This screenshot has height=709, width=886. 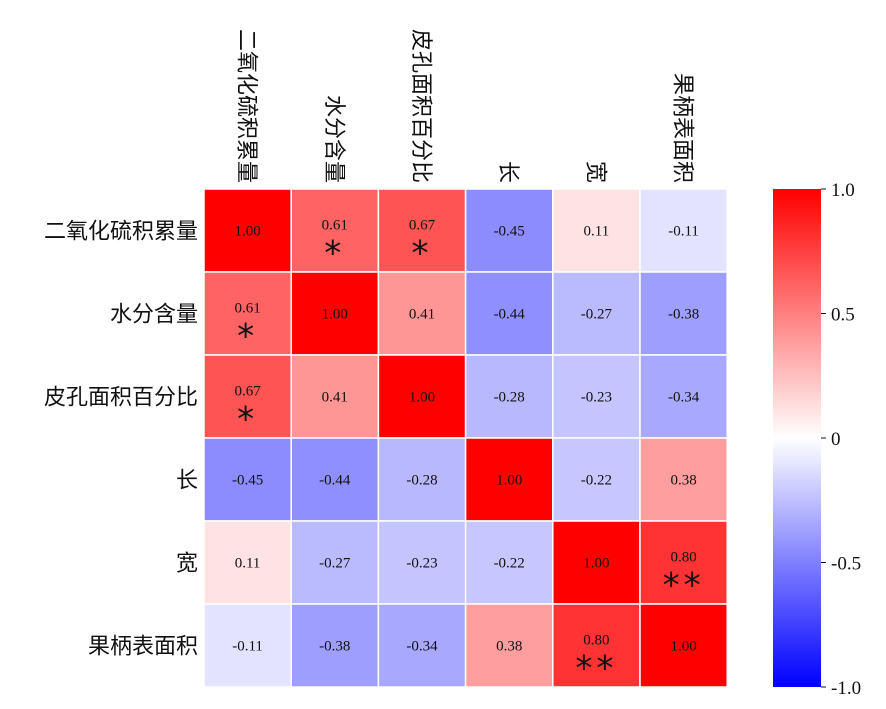 What do you see at coordinates (797, 438) in the screenshot?
I see `colorbar` at bounding box center [797, 438].